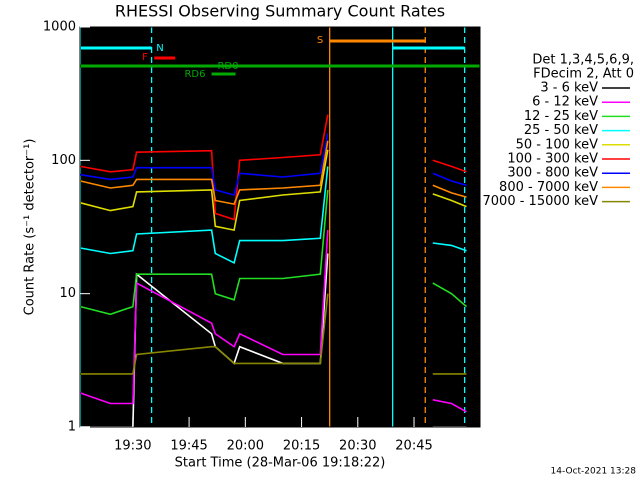  What do you see at coordinates (569, 88) in the screenshot?
I see `legend-label: 3 - 6 keV` at bounding box center [569, 88].